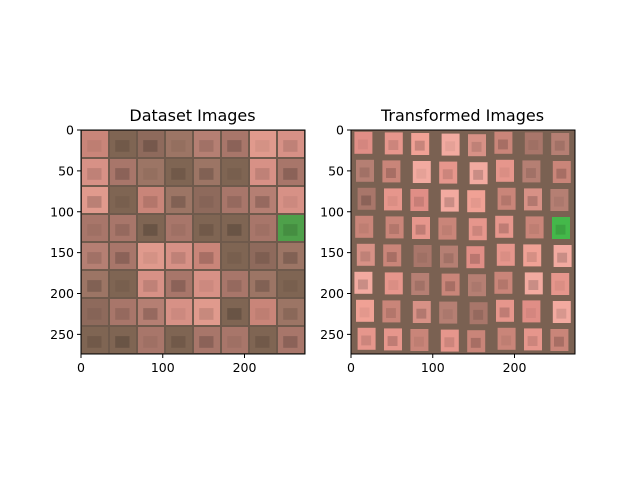  Describe the element at coordinates (62, 211) in the screenshot. I see `y-tick-label: 100` at that location.